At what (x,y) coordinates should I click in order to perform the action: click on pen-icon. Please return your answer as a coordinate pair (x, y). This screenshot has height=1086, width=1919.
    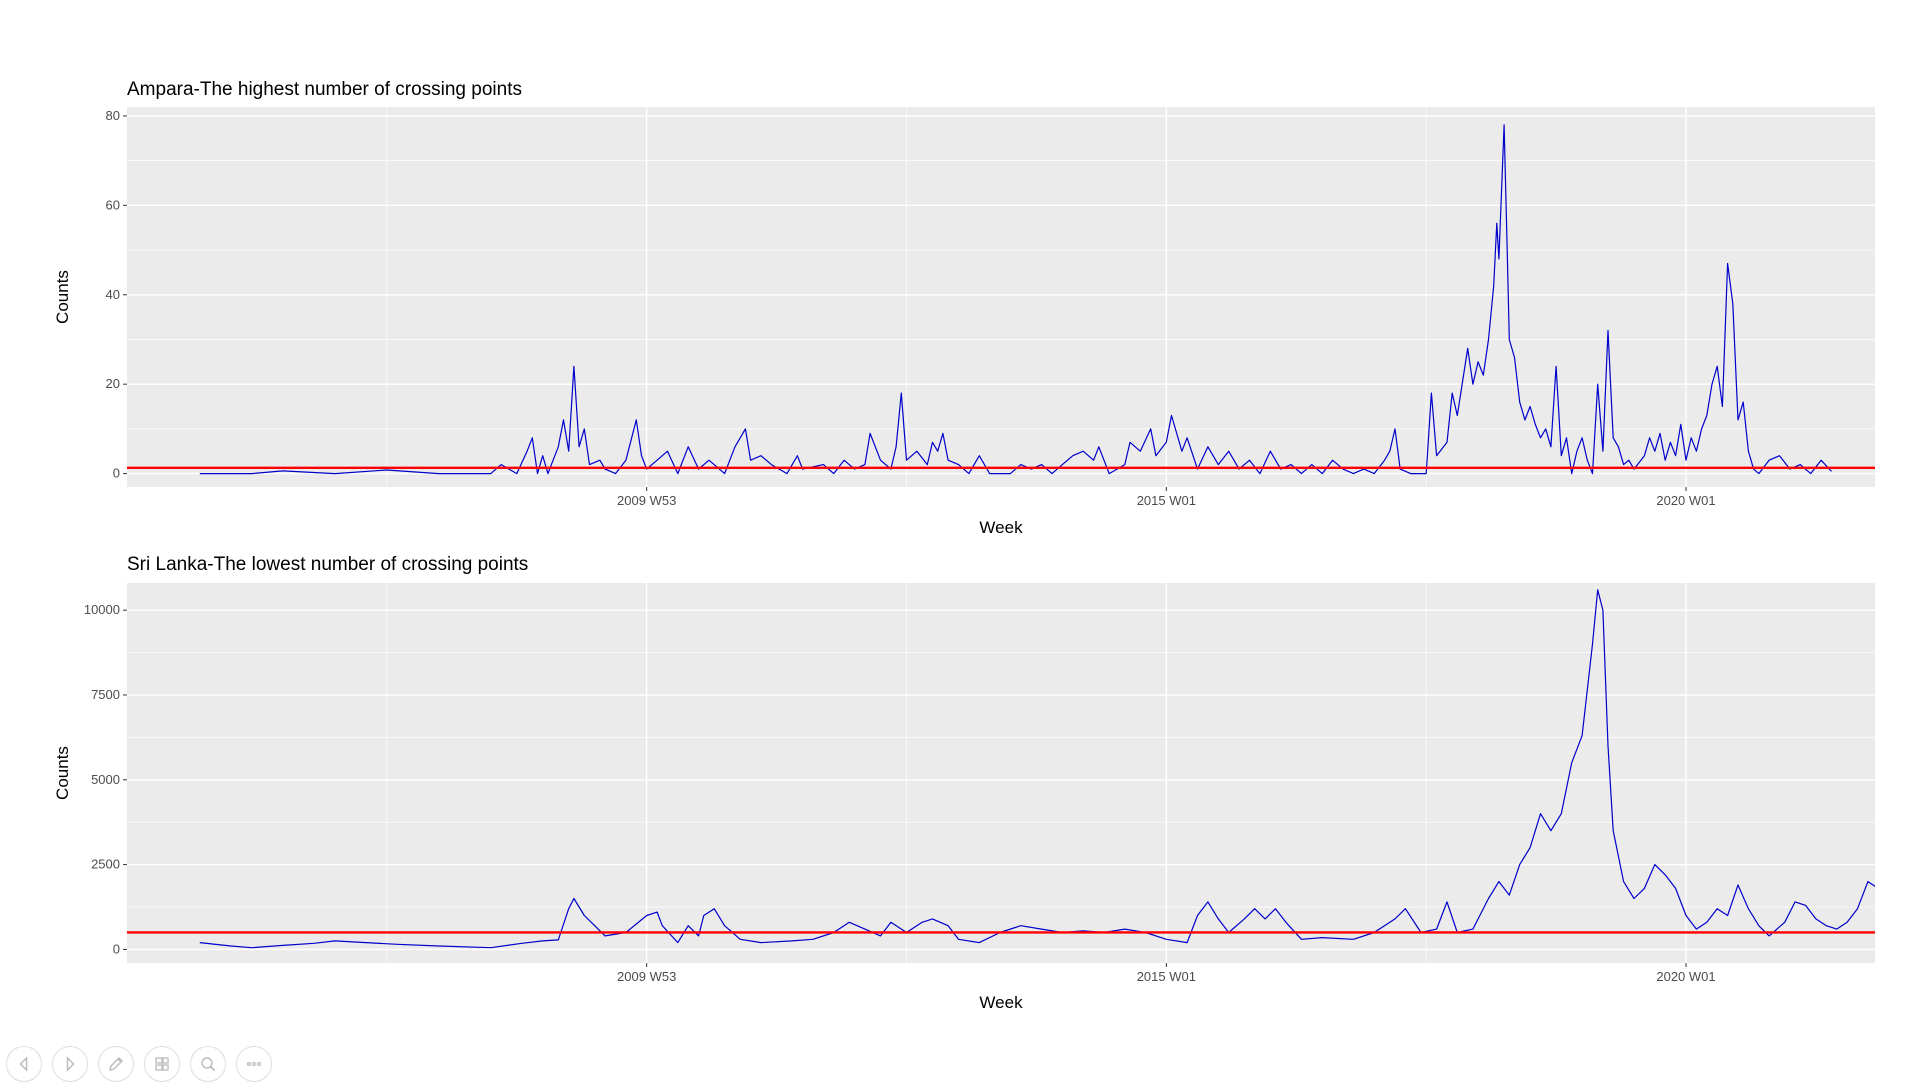
    Looking at the image, I should click on (116, 1064).